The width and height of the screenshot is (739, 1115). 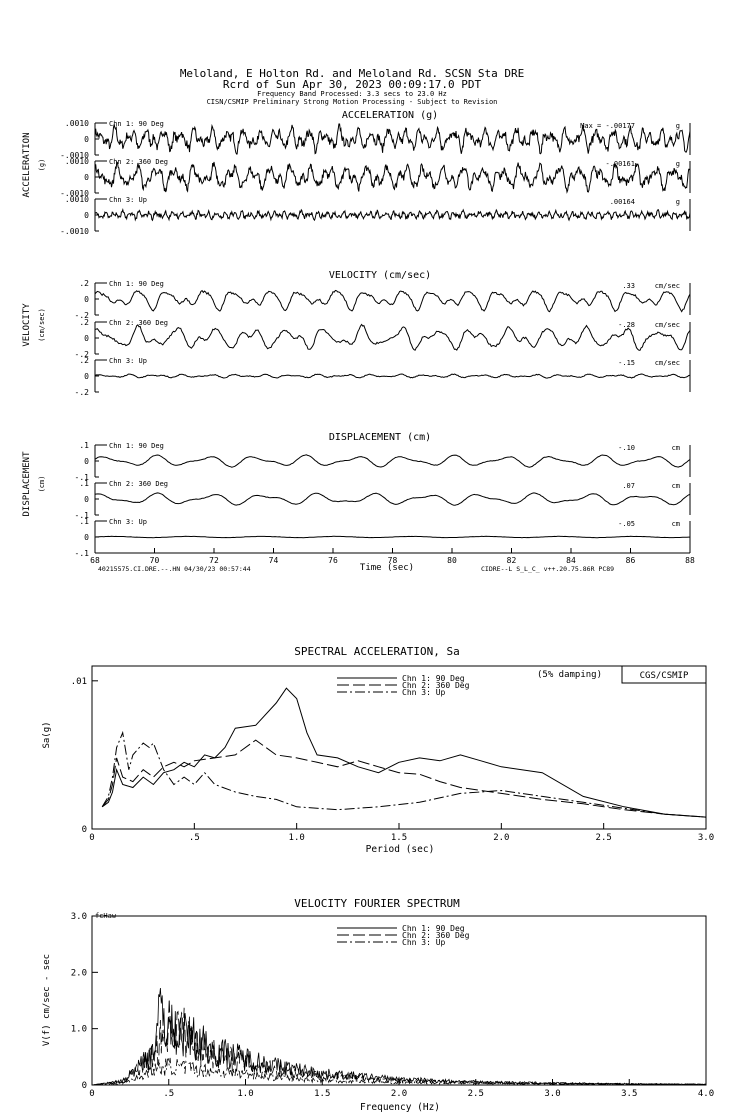 I want to click on y-tick-label: 1.0, so click(x=79, y=1030).